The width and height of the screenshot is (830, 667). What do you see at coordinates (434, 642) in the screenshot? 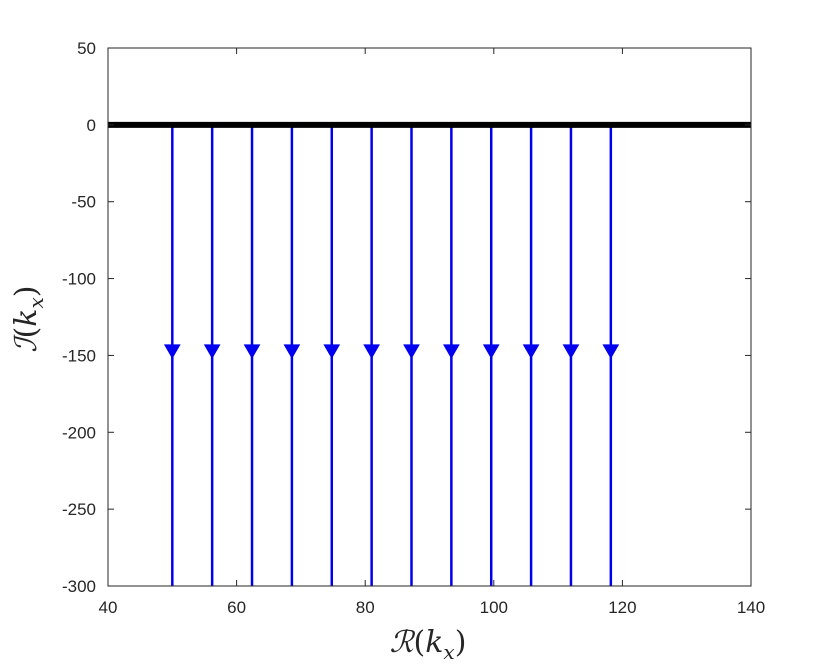
I see `x-axis-label-var: k` at bounding box center [434, 642].